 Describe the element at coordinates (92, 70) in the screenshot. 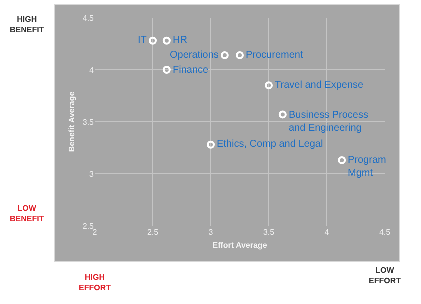

I see `y-tick-label: 4` at that location.